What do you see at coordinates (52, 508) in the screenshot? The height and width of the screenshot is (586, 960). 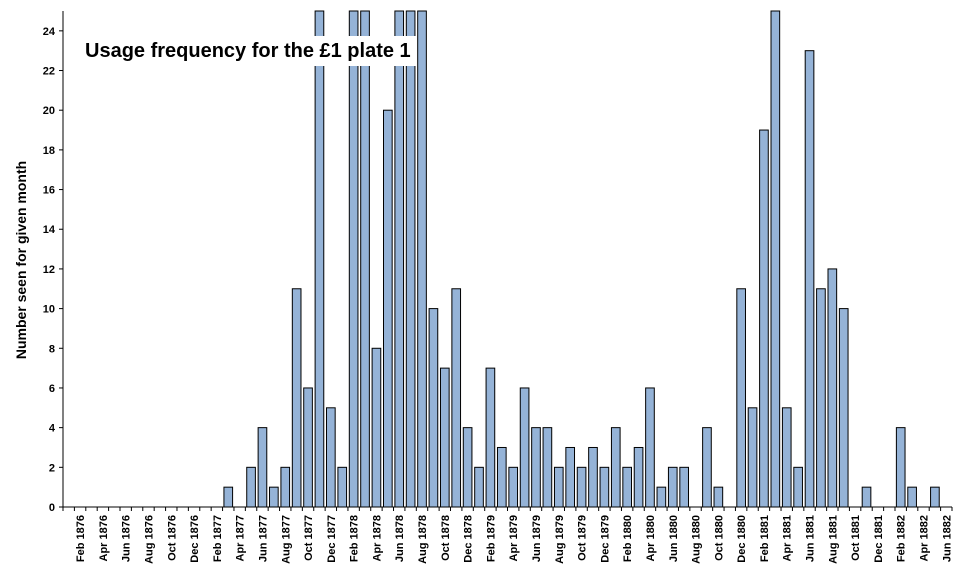 I see `y-tick-label: 0` at bounding box center [52, 508].